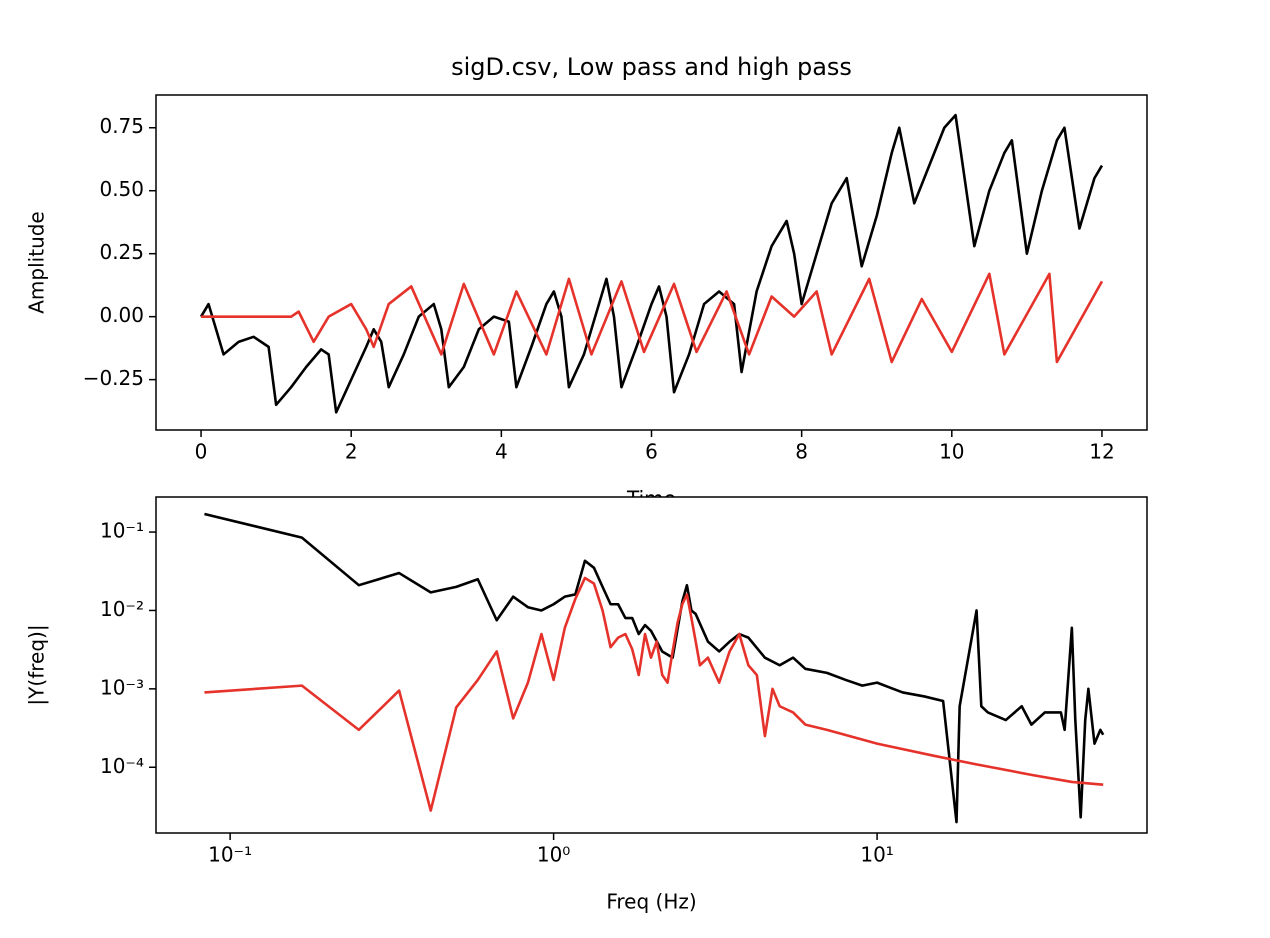 This screenshot has width=1270, height=938. What do you see at coordinates (876, 855) in the screenshot?
I see `x-tick-label: 10¹` at bounding box center [876, 855].